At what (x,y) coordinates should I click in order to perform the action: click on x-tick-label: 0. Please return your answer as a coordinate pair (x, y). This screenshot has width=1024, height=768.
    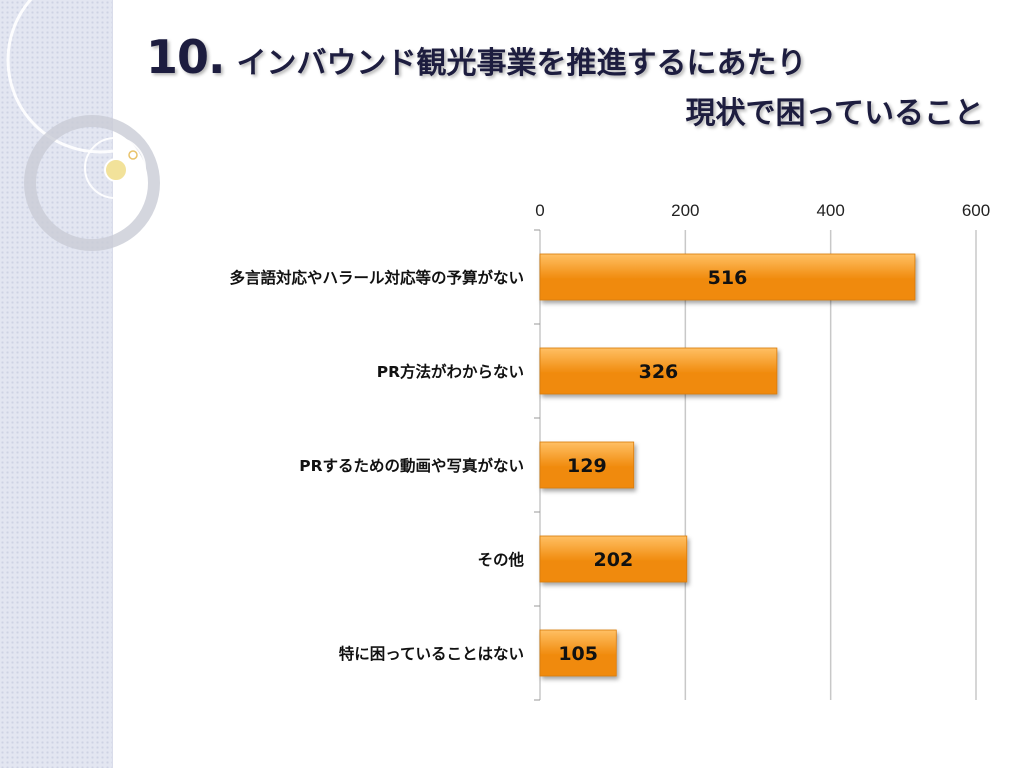
    Looking at the image, I should click on (539, 210).